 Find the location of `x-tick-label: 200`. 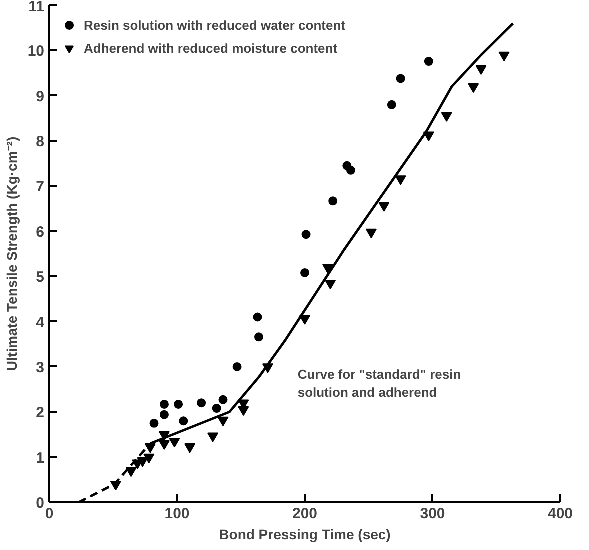

x-tick-label: 200 is located at coordinates (305, 514).